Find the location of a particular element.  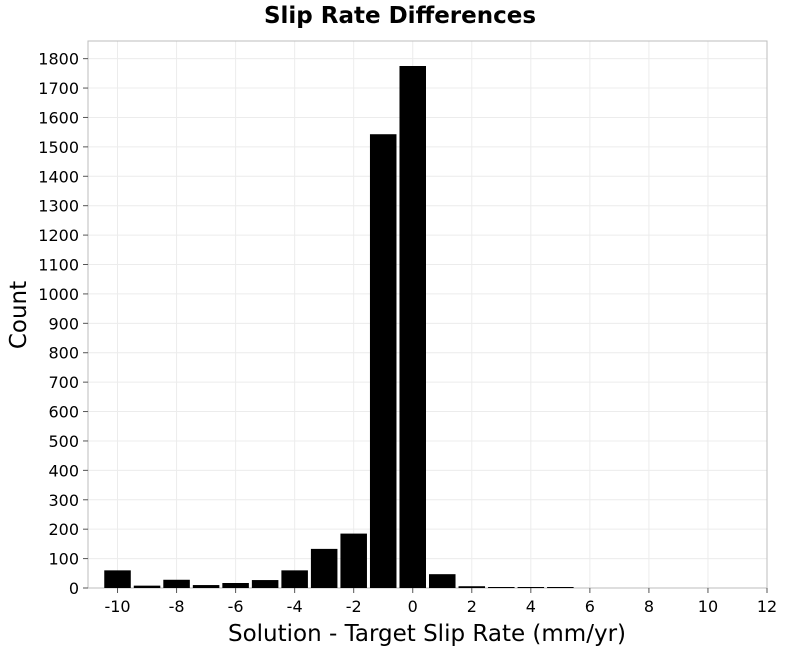

x-tick-label: -2 is located at coordinates (354, 606).